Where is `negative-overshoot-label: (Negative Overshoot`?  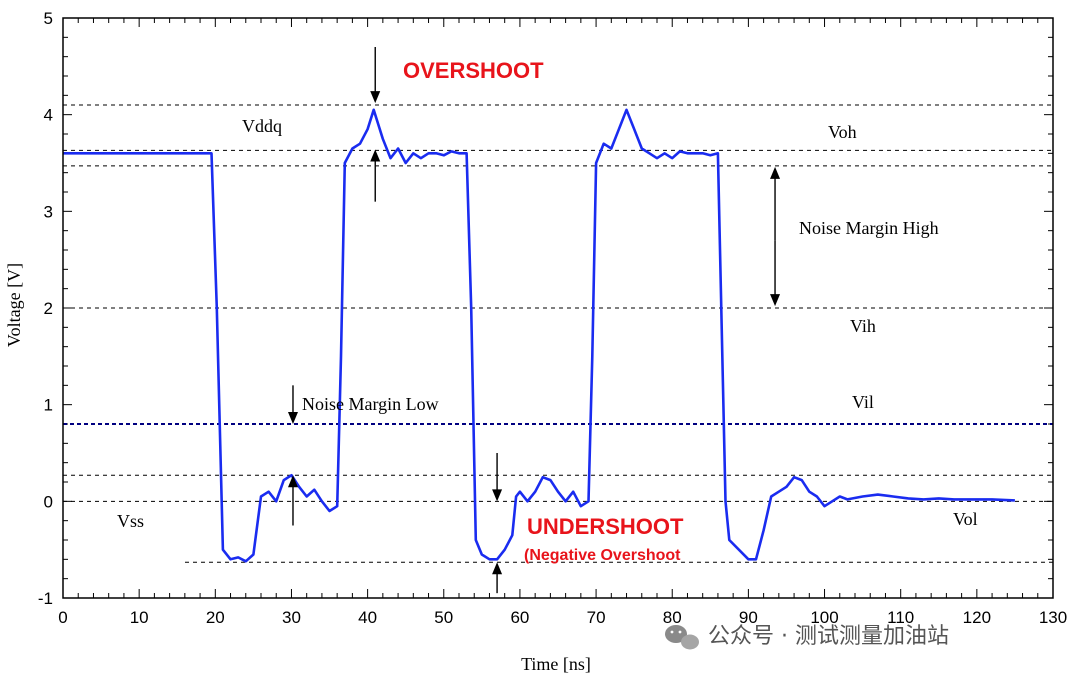
negative-overshoot-label: (Negative Overshoot is located at coordinates (602, 555).